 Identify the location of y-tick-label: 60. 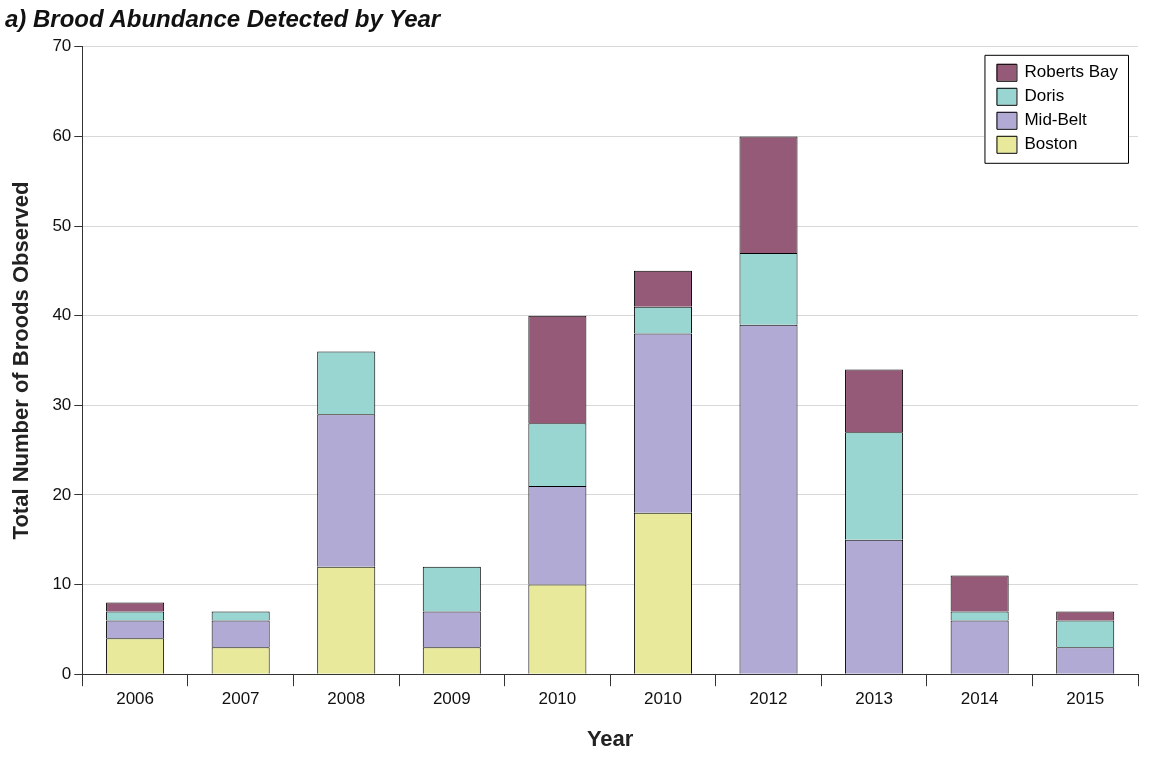
(62, 136).